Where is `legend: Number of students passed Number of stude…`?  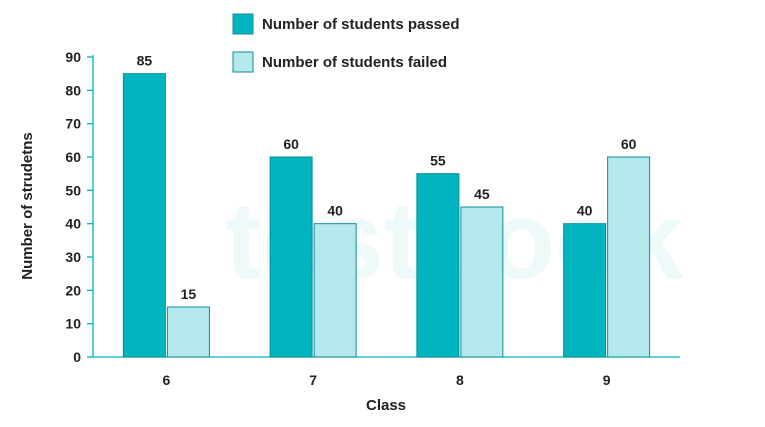 legend: Number of students passed Number of stude… is located at coordinates (346, 43).